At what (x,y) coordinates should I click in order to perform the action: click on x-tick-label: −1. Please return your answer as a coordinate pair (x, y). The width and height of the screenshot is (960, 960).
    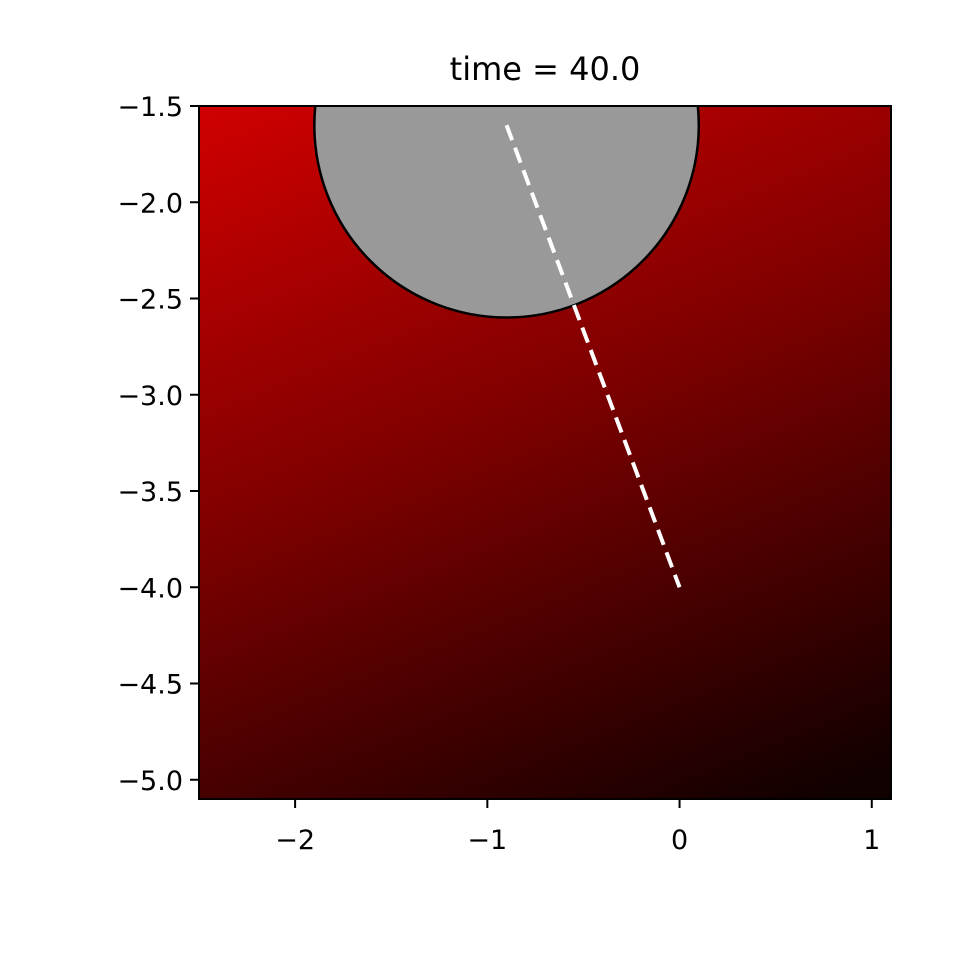
    Looking at the image, I should click on (487, 840).